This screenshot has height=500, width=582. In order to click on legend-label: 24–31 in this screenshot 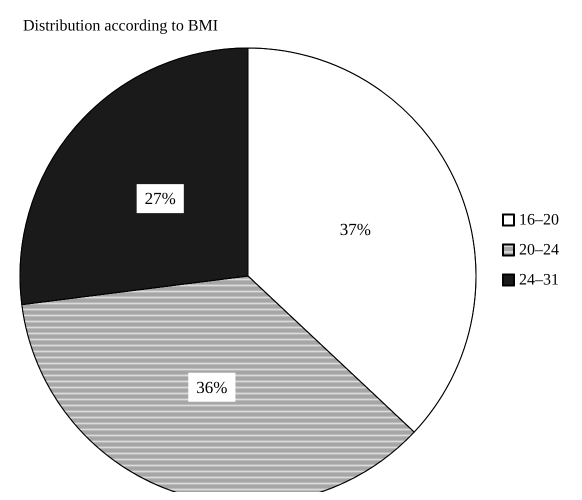, I will do `click(539, 280)`.